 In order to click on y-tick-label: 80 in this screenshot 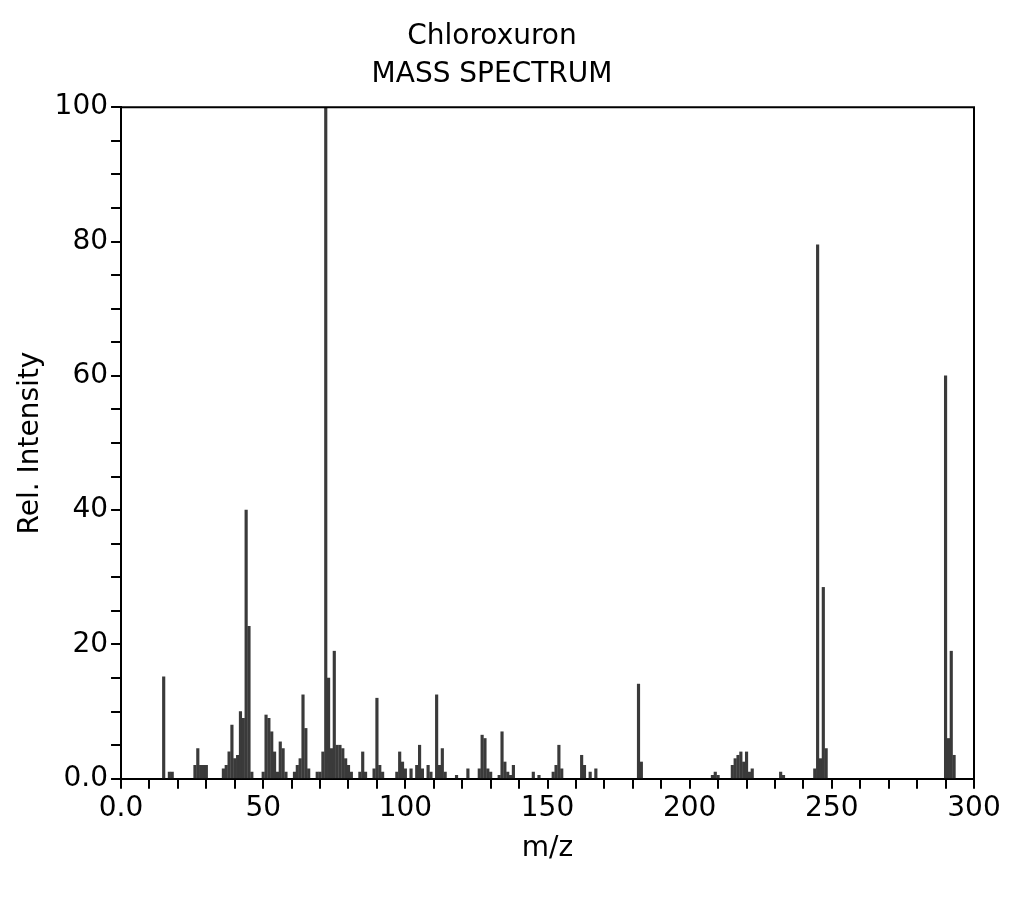, I will do `click(90, 239)`.